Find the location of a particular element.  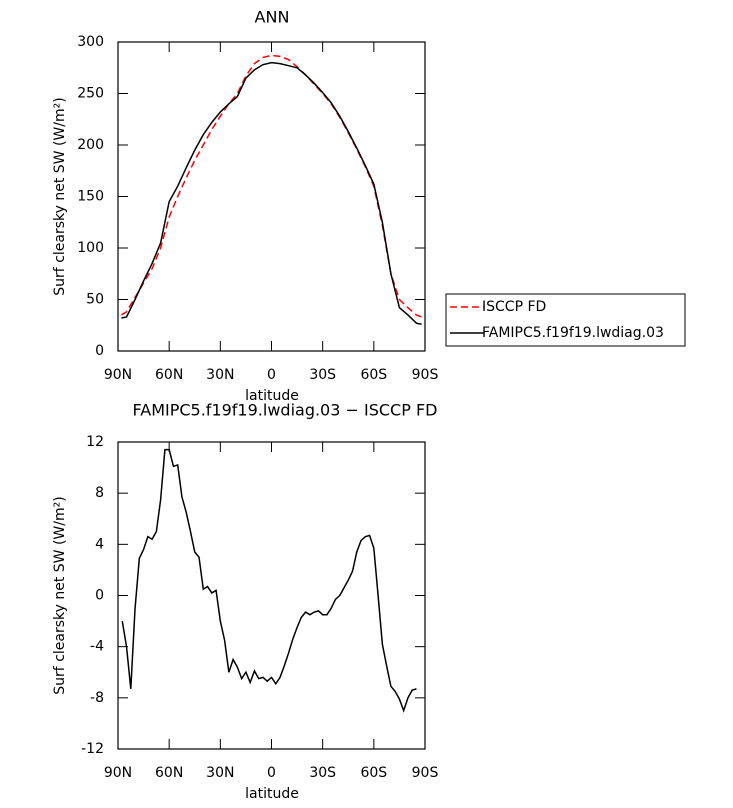

chart-title: ANN is located at coordinates (272, 17).